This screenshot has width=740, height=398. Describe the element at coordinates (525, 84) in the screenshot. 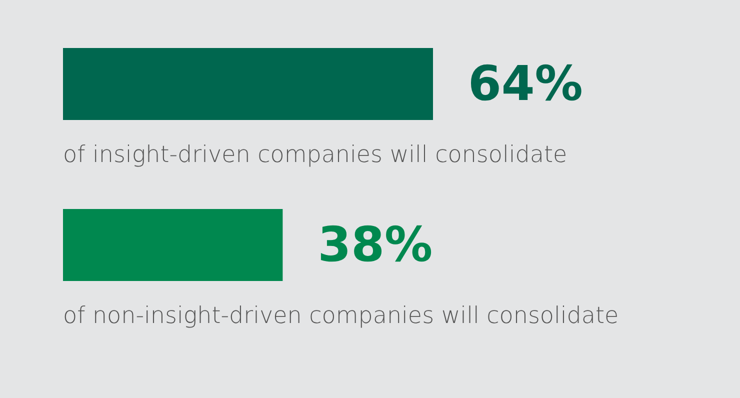

I see `data-label: 64%` at that location.